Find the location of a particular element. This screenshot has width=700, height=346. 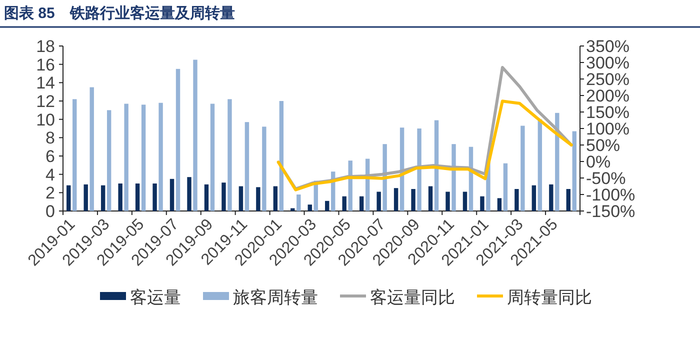

legend-label: 周转量同比 is located at coordinates (549, 297).